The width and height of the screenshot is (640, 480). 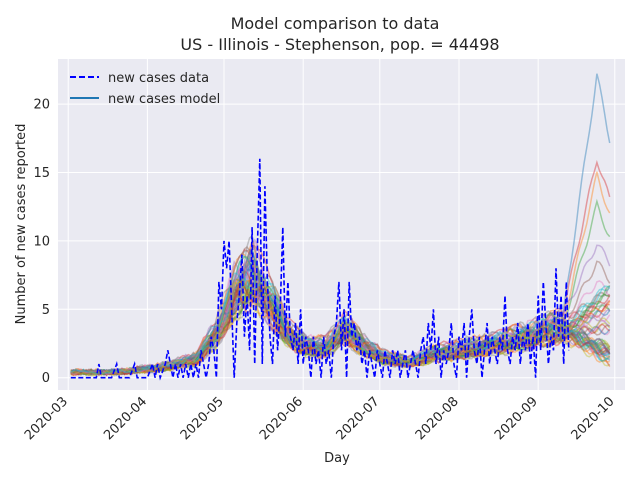 I want to click on y-tick-label: 15, so click(x=41, y=173).